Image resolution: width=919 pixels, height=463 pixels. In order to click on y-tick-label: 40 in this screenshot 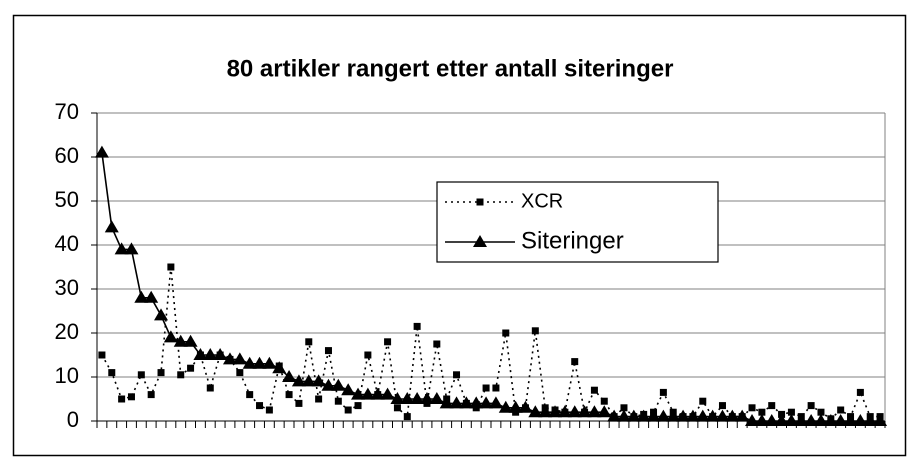, I will do `click(67, 243)`.